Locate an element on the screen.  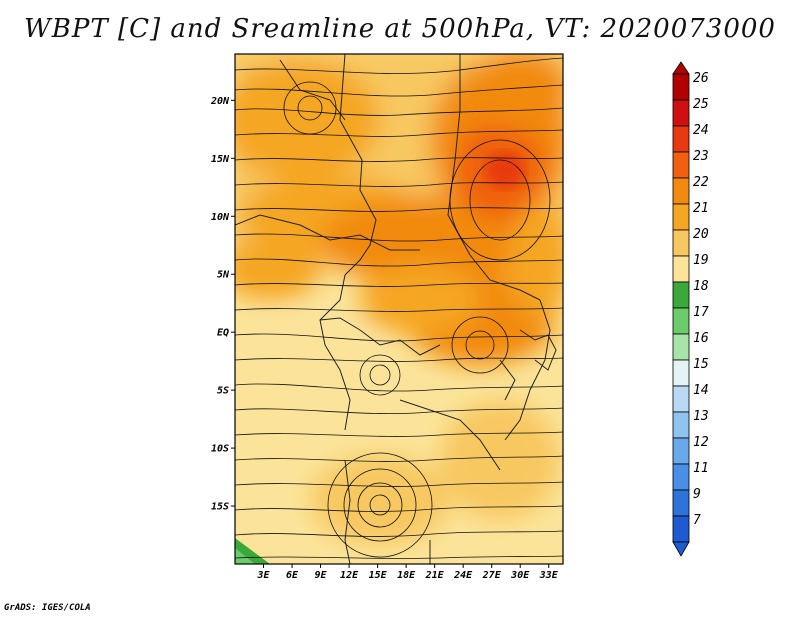
lon-tick-label: 30E is located at coordinates (520, 575).